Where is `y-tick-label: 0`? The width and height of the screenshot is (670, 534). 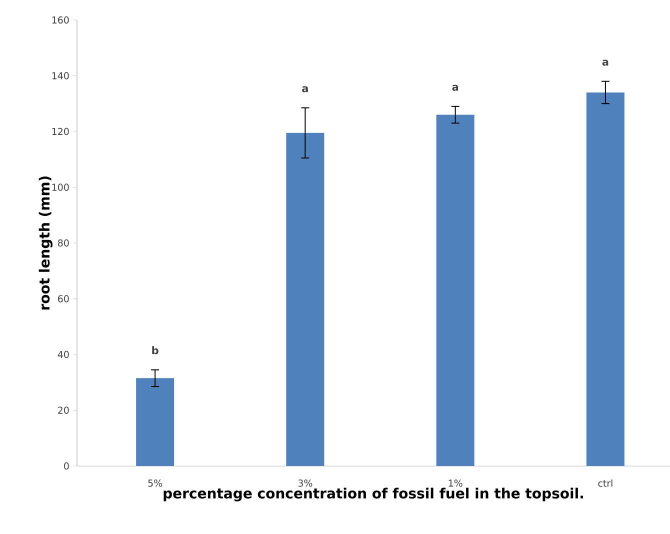 y-tick-label: 0 is located at coordinates (66, 466).